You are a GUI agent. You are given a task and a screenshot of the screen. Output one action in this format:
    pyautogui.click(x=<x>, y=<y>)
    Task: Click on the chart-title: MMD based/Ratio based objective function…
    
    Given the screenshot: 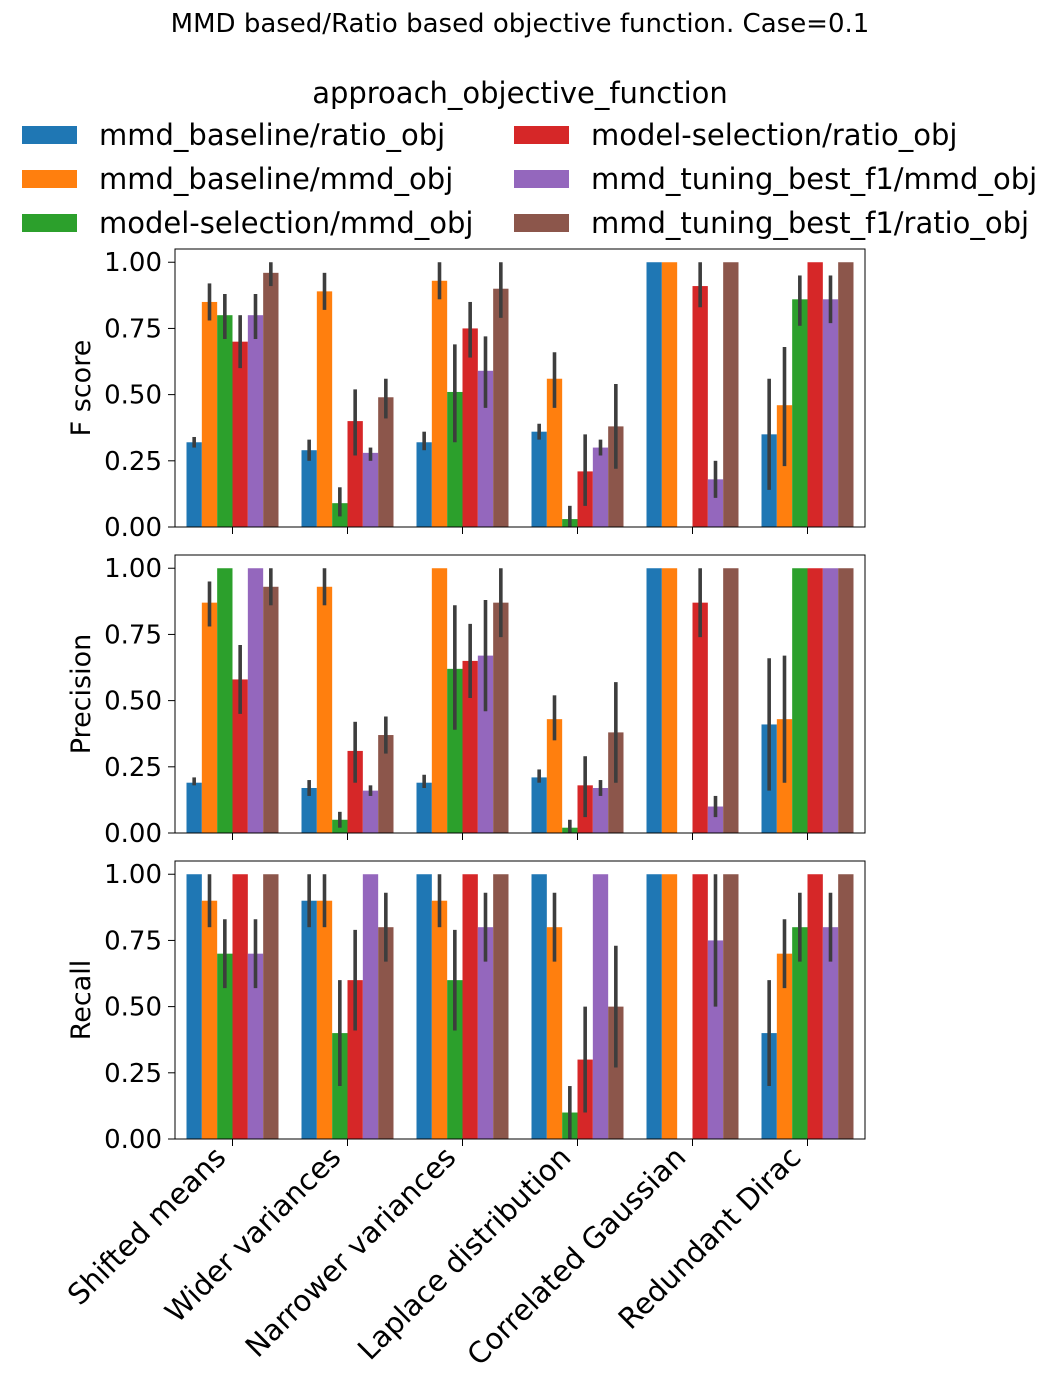 What is the action you would take?
    pyautogui.click(x=520, y=24)
    